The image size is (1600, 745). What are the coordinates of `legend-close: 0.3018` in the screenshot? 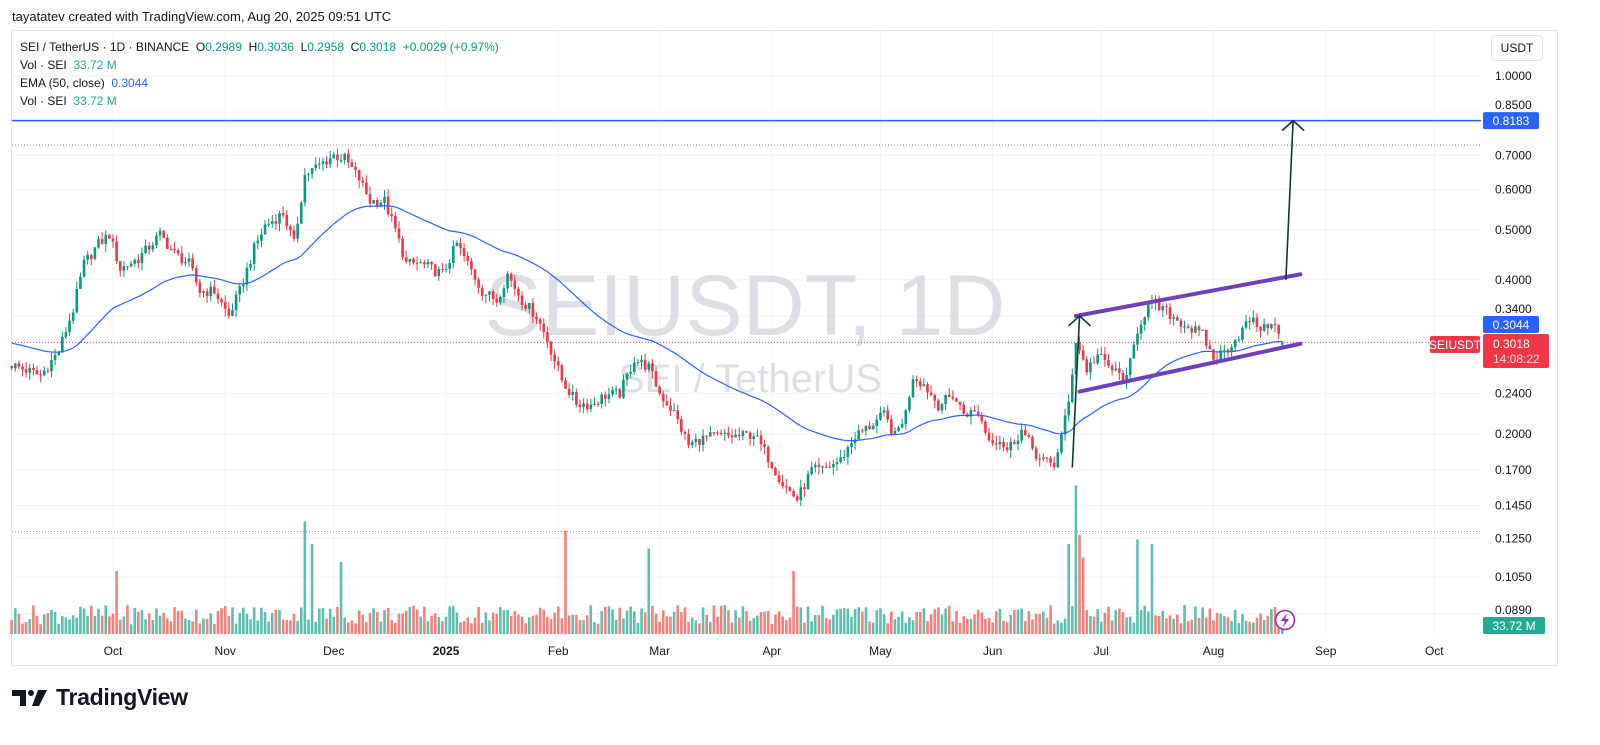 It's located at (378, 47).